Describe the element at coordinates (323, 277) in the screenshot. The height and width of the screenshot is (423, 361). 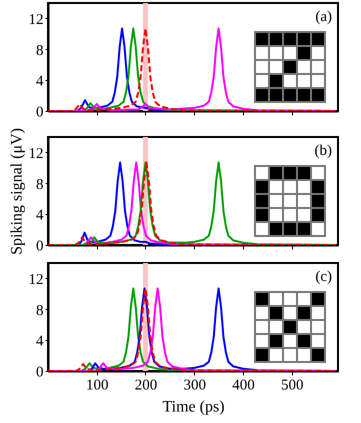
I see `annotation: (c)` at that location.